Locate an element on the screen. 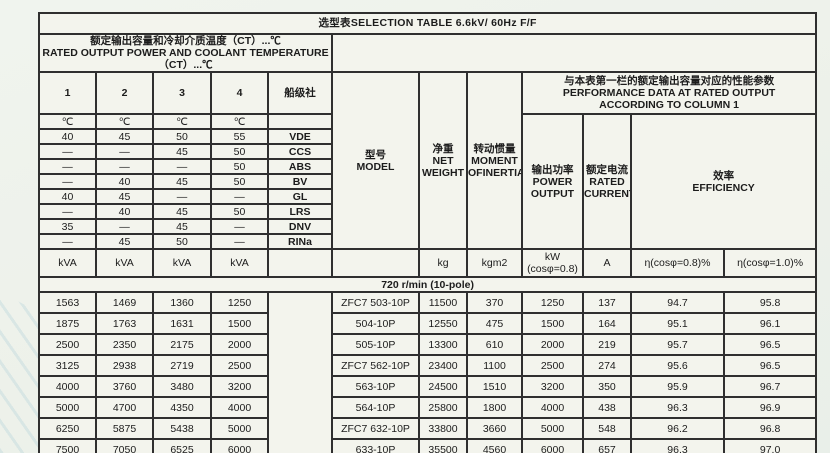 This screenshot has height=453, width=830. kva-cell: 1360 is located at coordinates (182, 303).